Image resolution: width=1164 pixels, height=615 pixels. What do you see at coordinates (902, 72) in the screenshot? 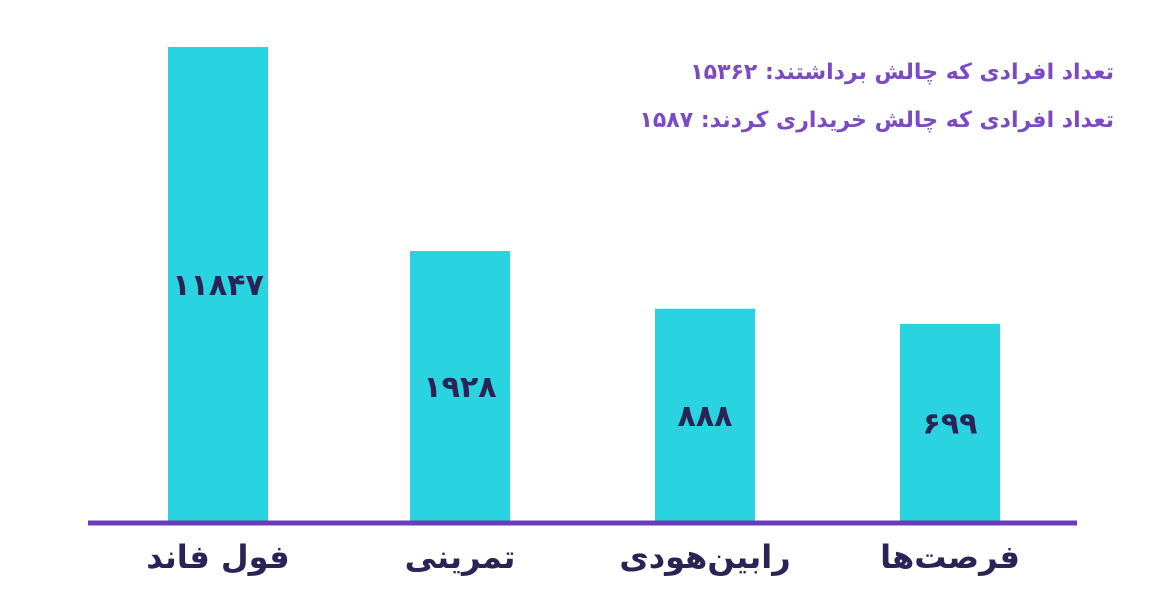
I see `annotation-challenge-takers: تعداد افرادی که چالش برداشتند: ۱۵۳۶۲` at bounding box center [902, 72].